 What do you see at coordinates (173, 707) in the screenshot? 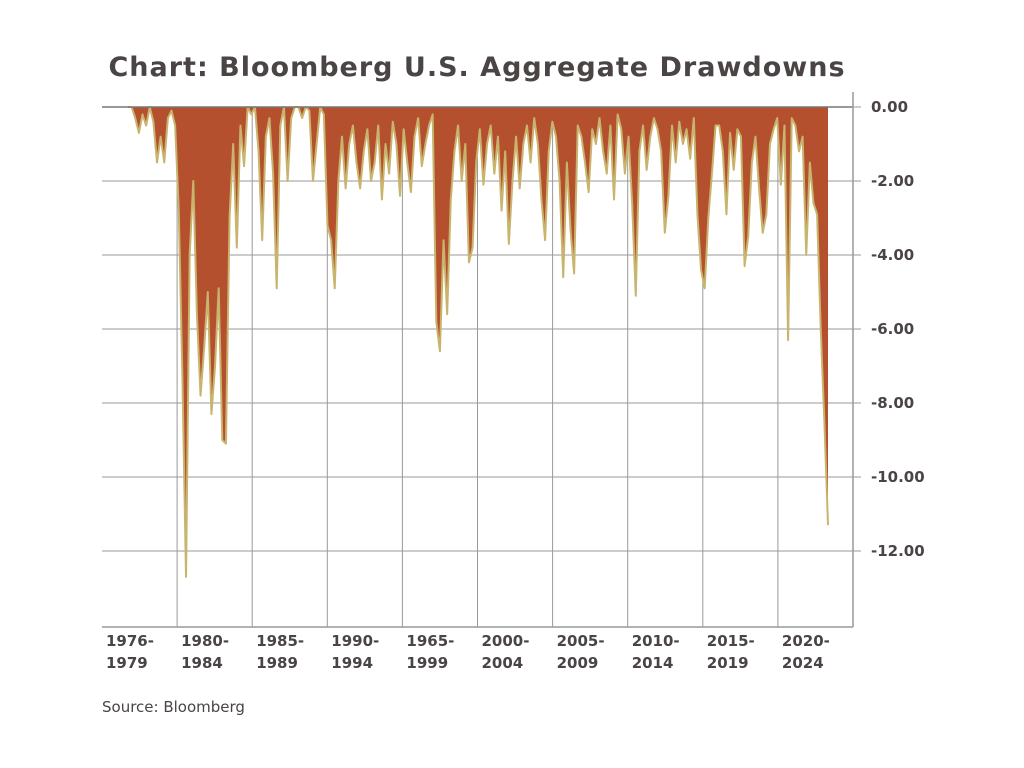
I see `source: Source: Bloomberg` at bounding box center [173, 707].